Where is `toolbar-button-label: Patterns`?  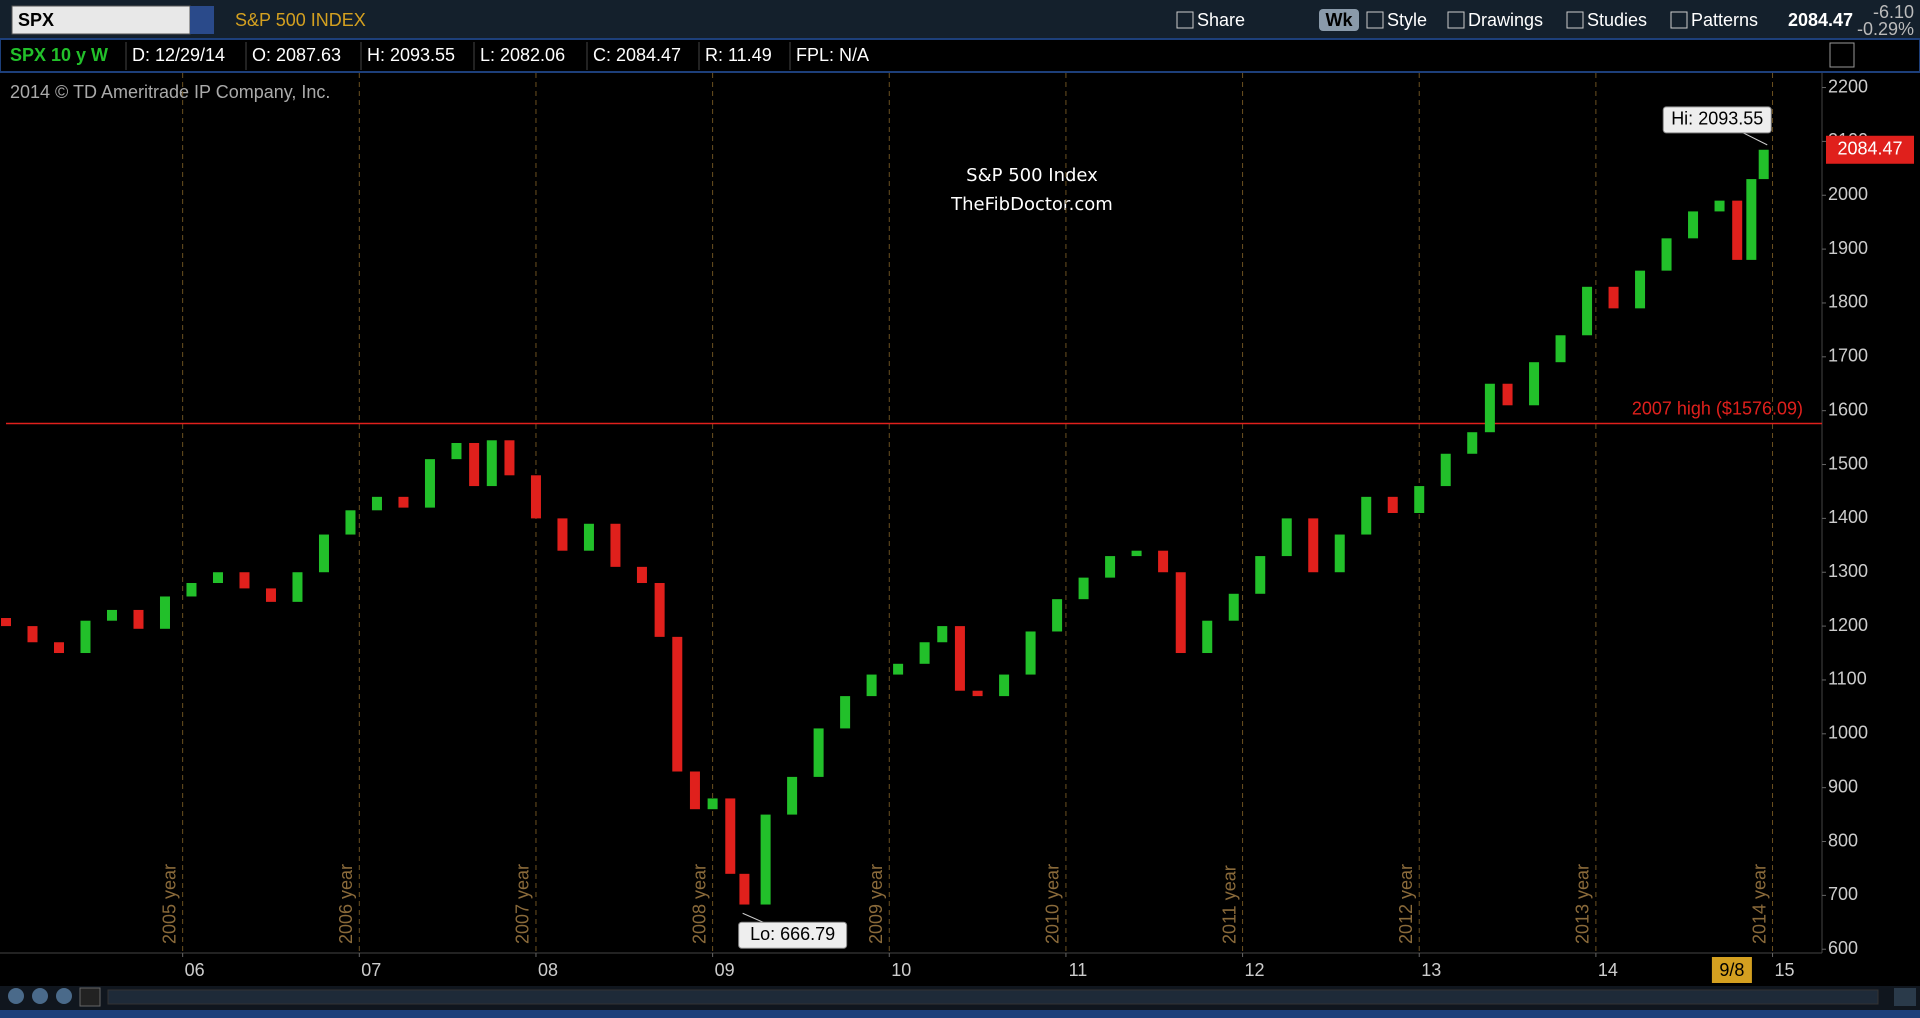
toolbar-button-label: Patterns is located at coordinates (1724, 20).